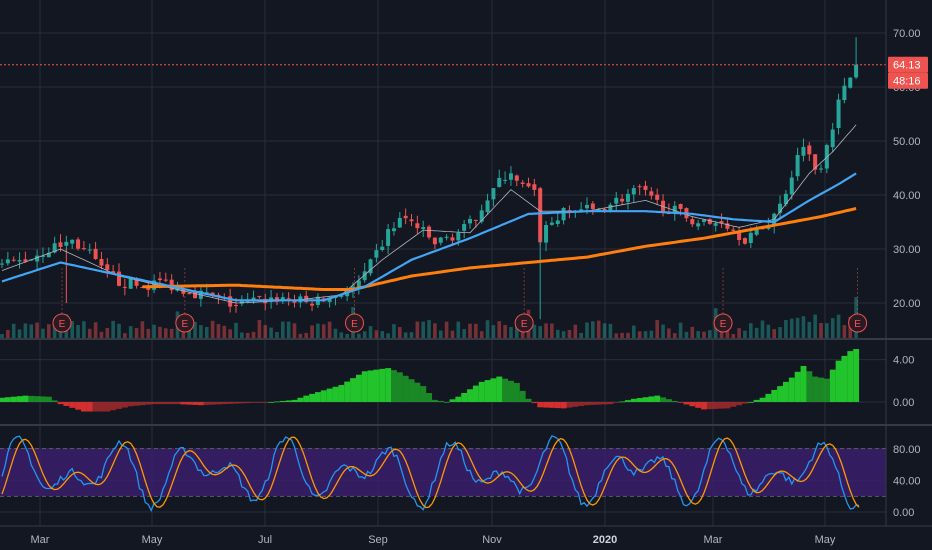 The image size is (932, 550). What do you see at coordinates (443, 382) in the screenshot?
I see `histogram-pane` at bounding box center [443, 382].